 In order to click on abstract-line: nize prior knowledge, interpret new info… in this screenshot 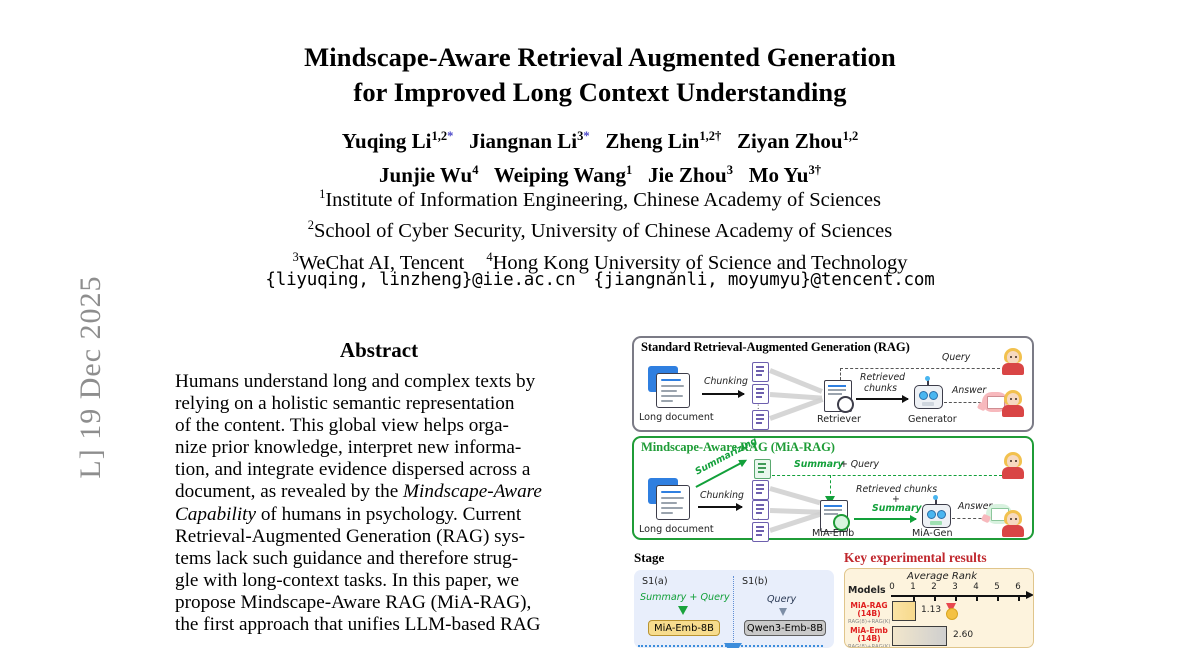, I will do `click(348, 448)`.